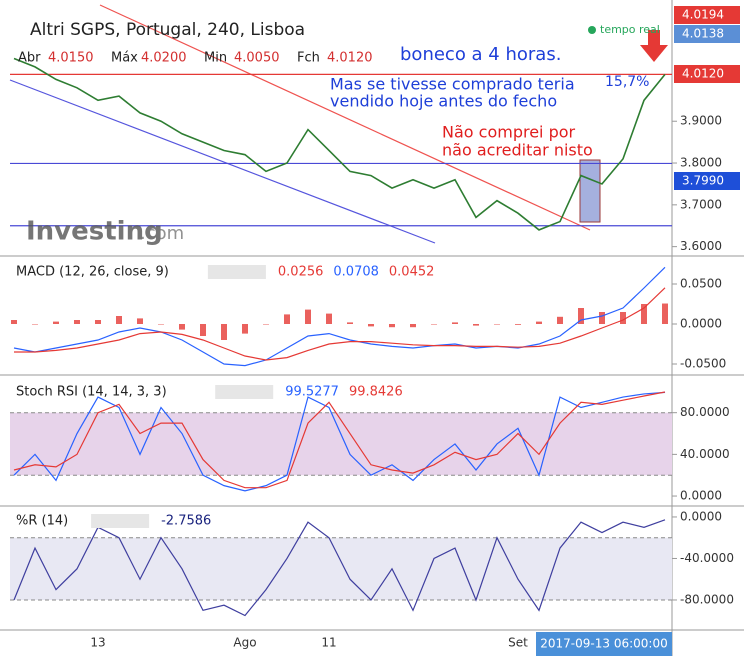  Describe the element at coordinates (590, 191) in the screenshot. I see `highlight-box` at that location.